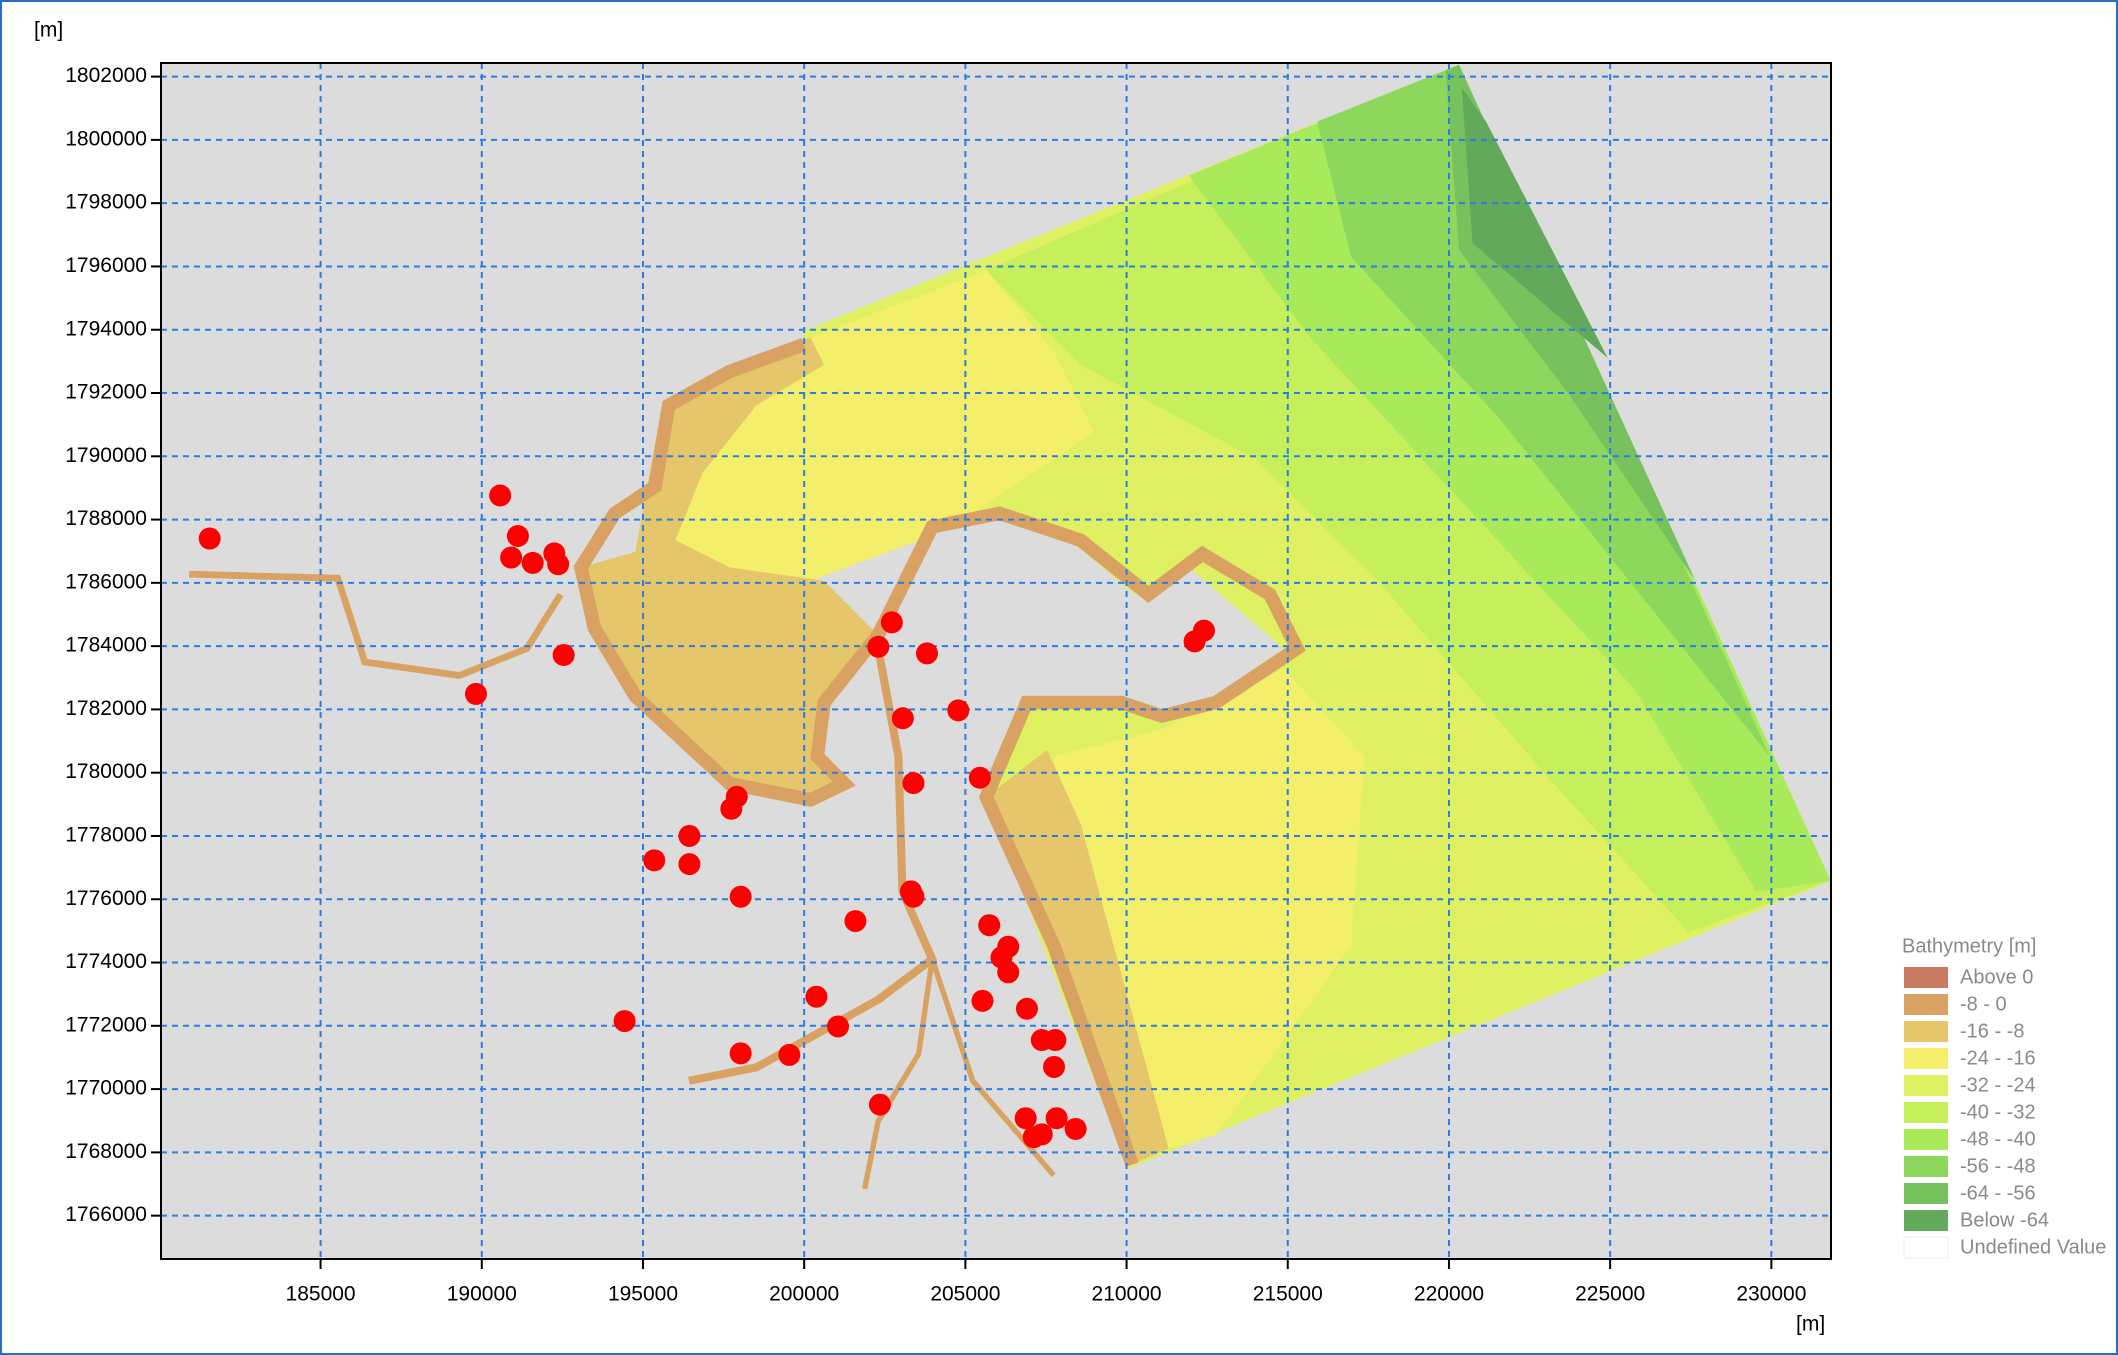 Image resolution: width=2118 pixels, height=1355 pixels. I want to click on y-tick-label: 1788000, so click(106, 518).